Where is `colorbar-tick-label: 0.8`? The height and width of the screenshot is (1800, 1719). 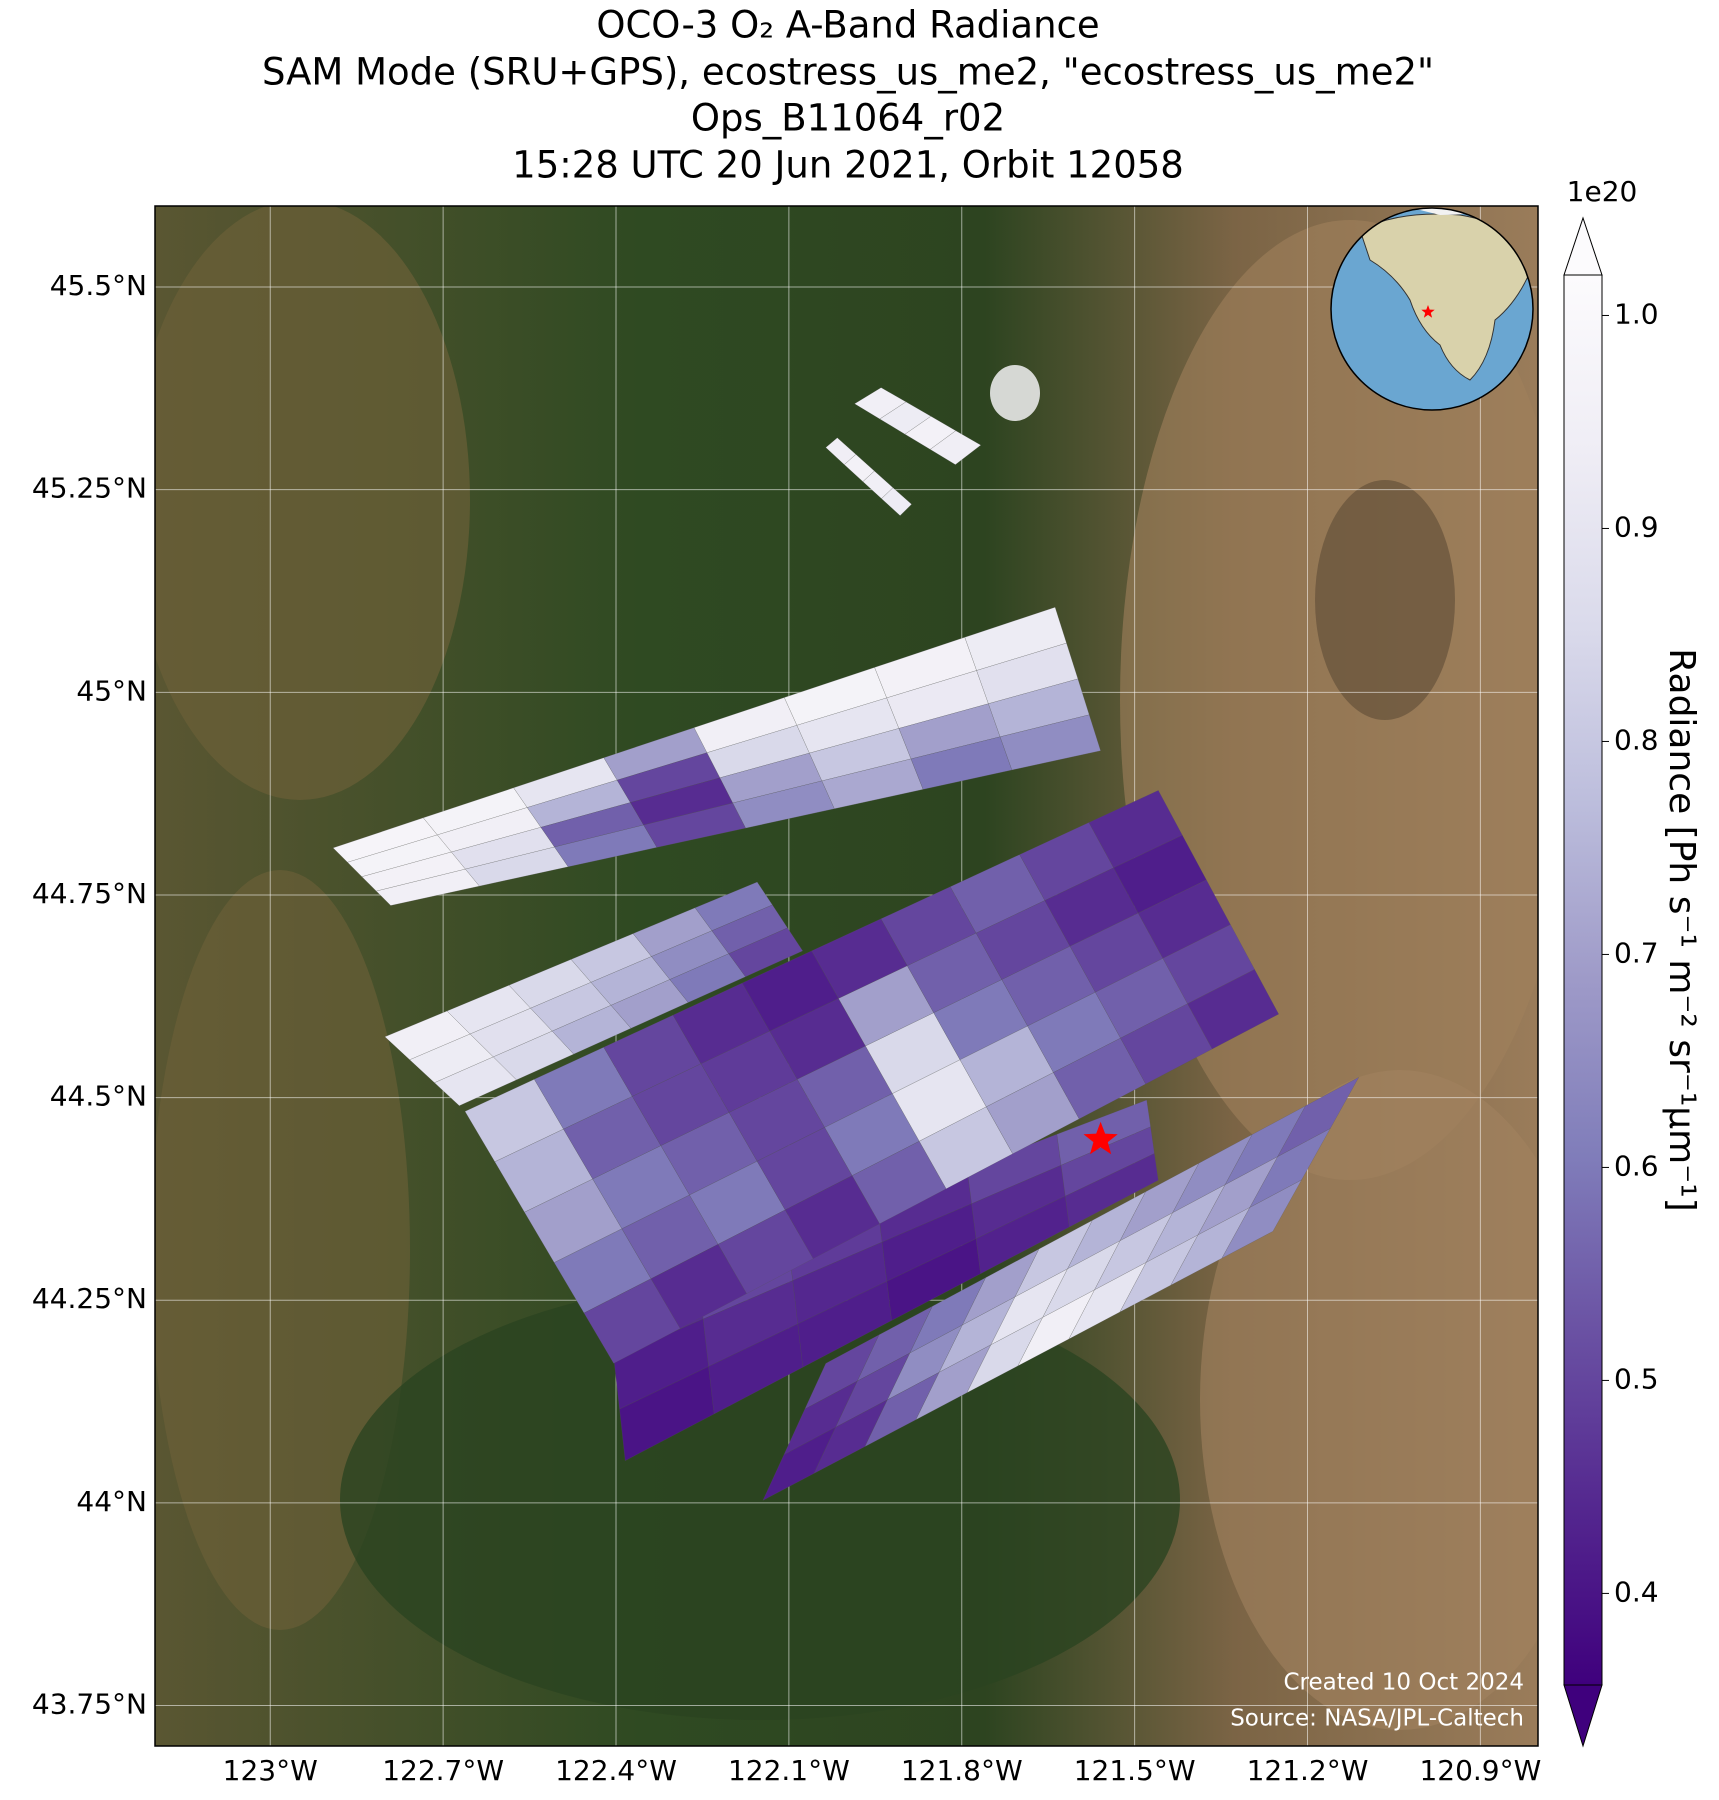
colorbar-tick-label: 0.8 is located at coordinates (1636, 739).